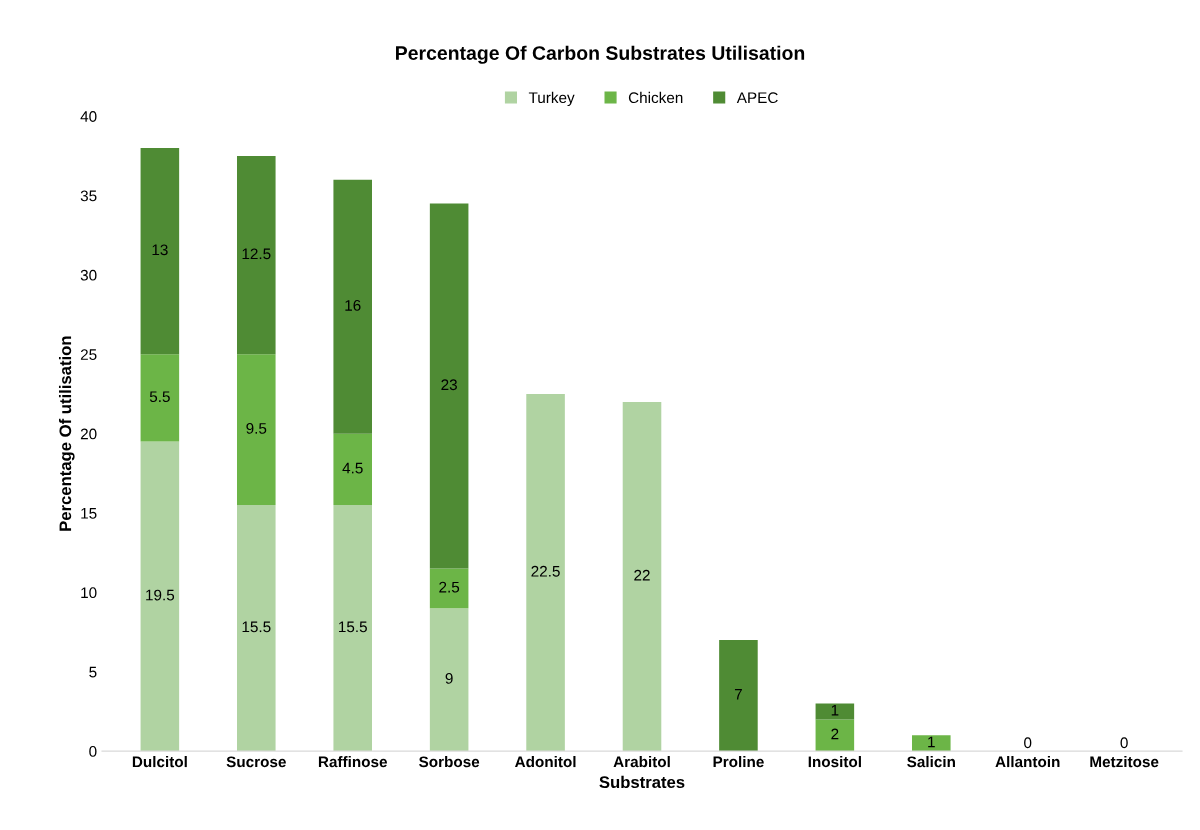 Image resolution: width=1200 pixels, height=830 pixels. I want to click on data-label: 16, so click(353, 305).